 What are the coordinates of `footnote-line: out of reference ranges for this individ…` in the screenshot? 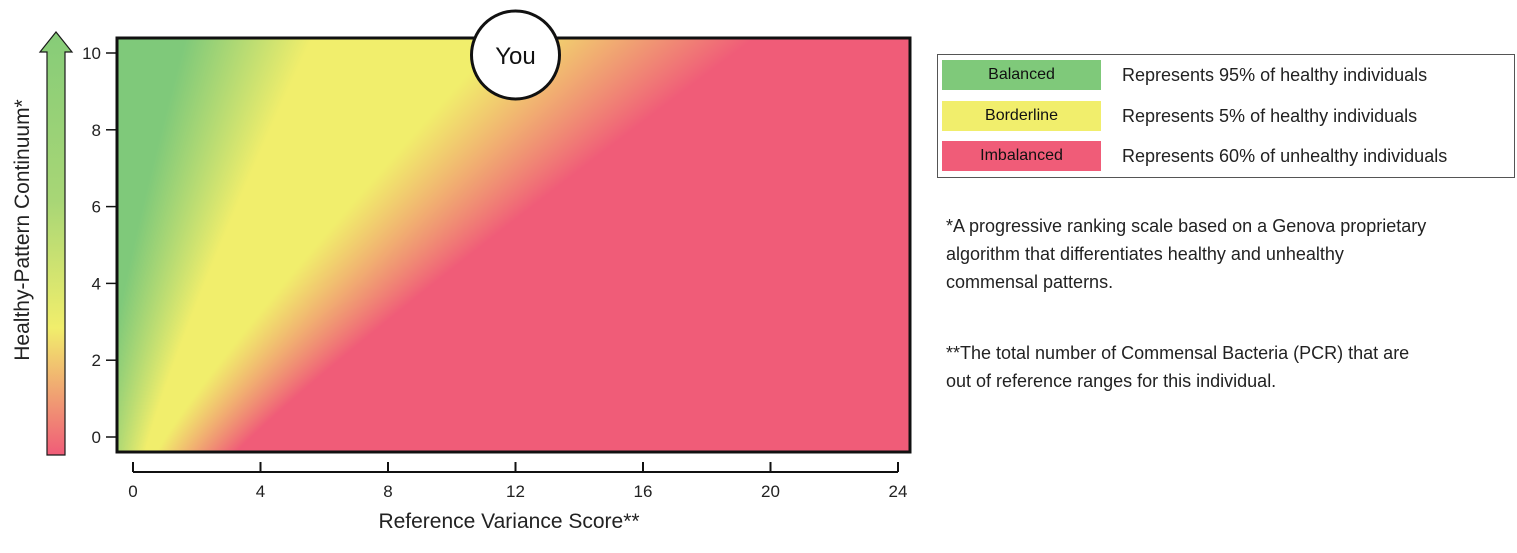 It's located at (1111, 381).